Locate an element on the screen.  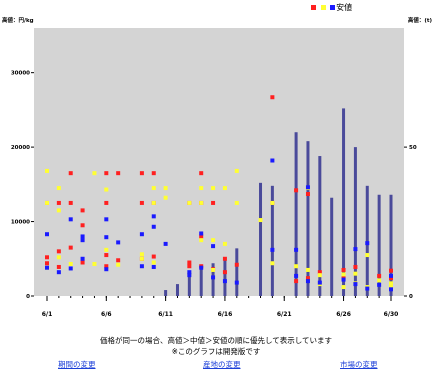
y-axis-label-right: 高値：(t) is located at coordinates (420, 20).